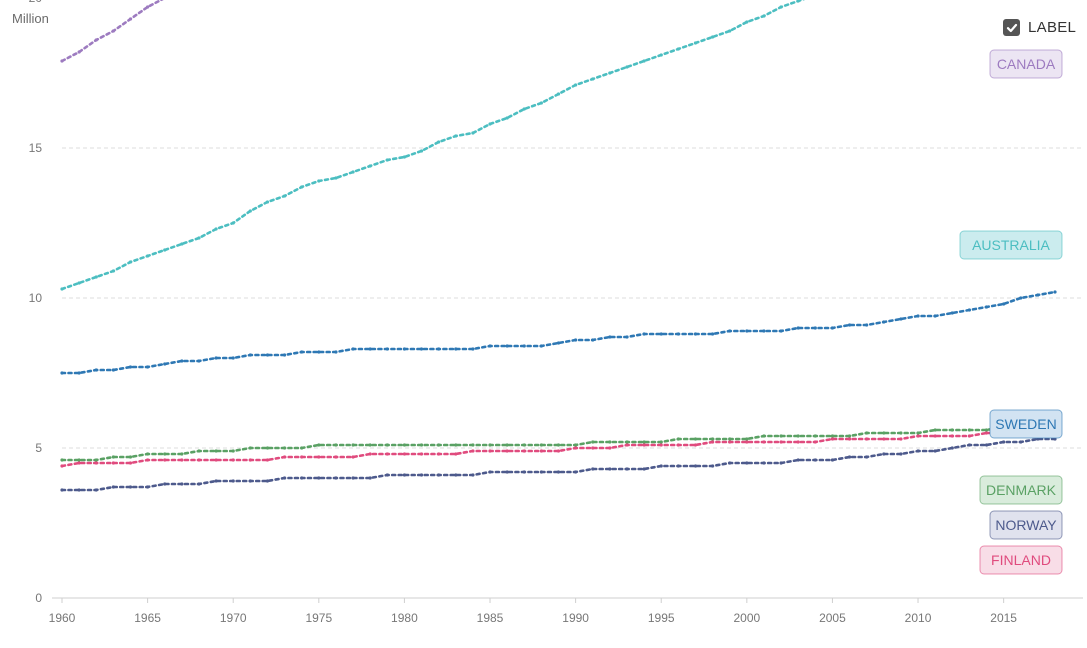  Describe the element at coordinates (36, 298) in the screenshot. I see `y-tick-label: 10` at that location.